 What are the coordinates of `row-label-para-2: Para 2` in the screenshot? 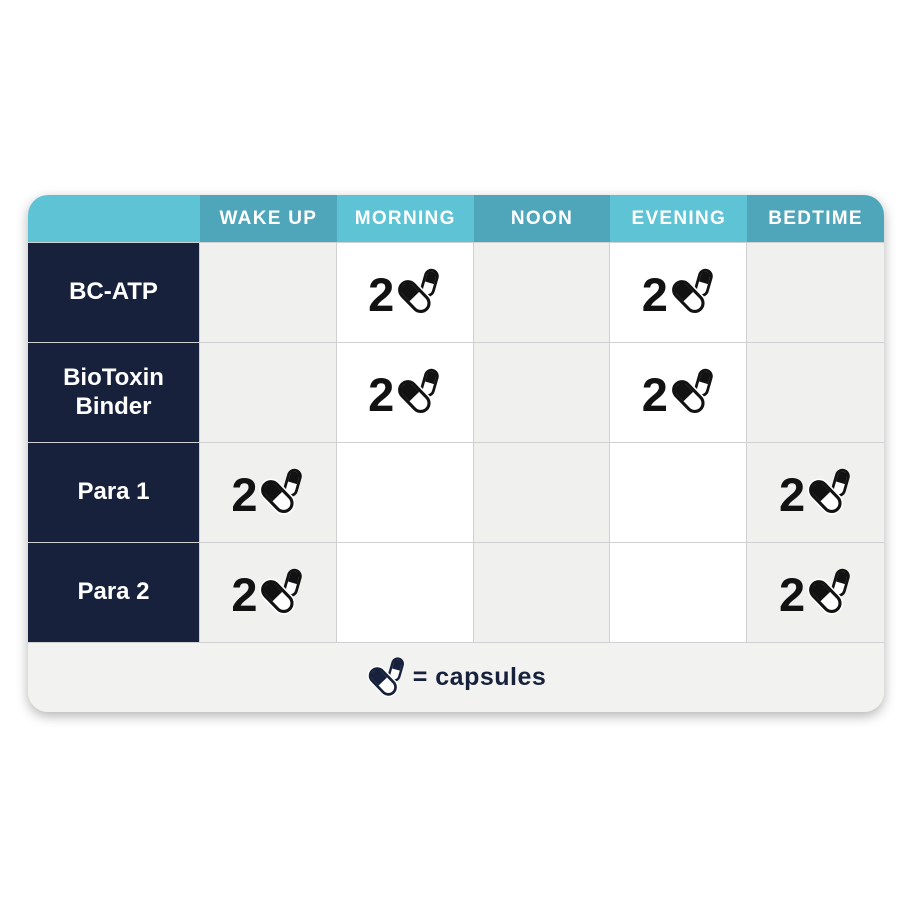 It's located at (114, 593).